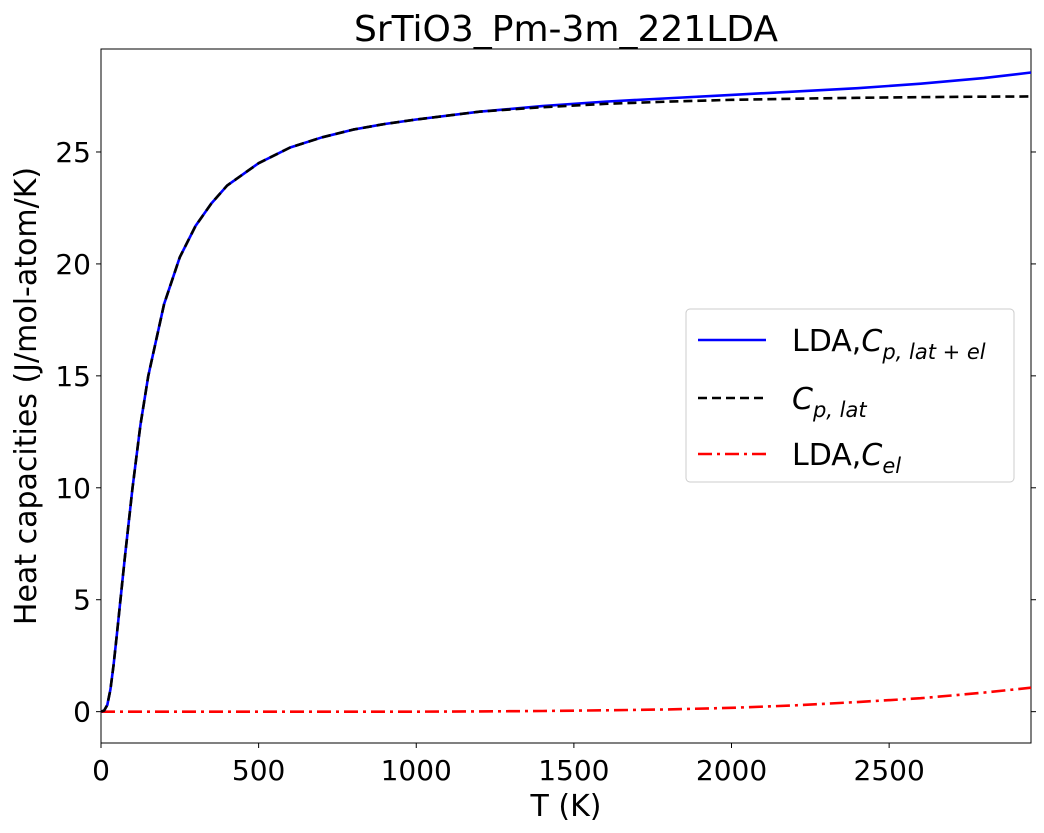 The width and height of the screenshot is (1044, 833). Describe the element at coordinates (889, 344) in the screenshot. I see `legend-label-0: LDA,Cp, lat + el` at that location.